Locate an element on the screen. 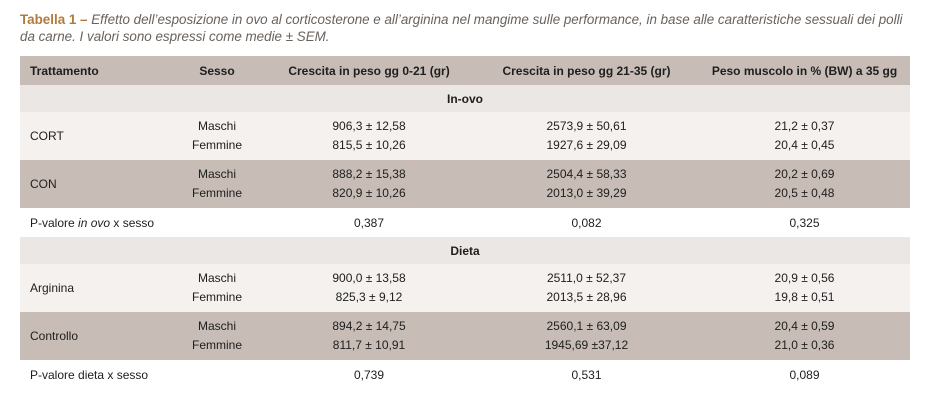  muscle-cell: 20,9 ± 0,56 19,8 ± 0,51 is located at coordinates (804, 288).